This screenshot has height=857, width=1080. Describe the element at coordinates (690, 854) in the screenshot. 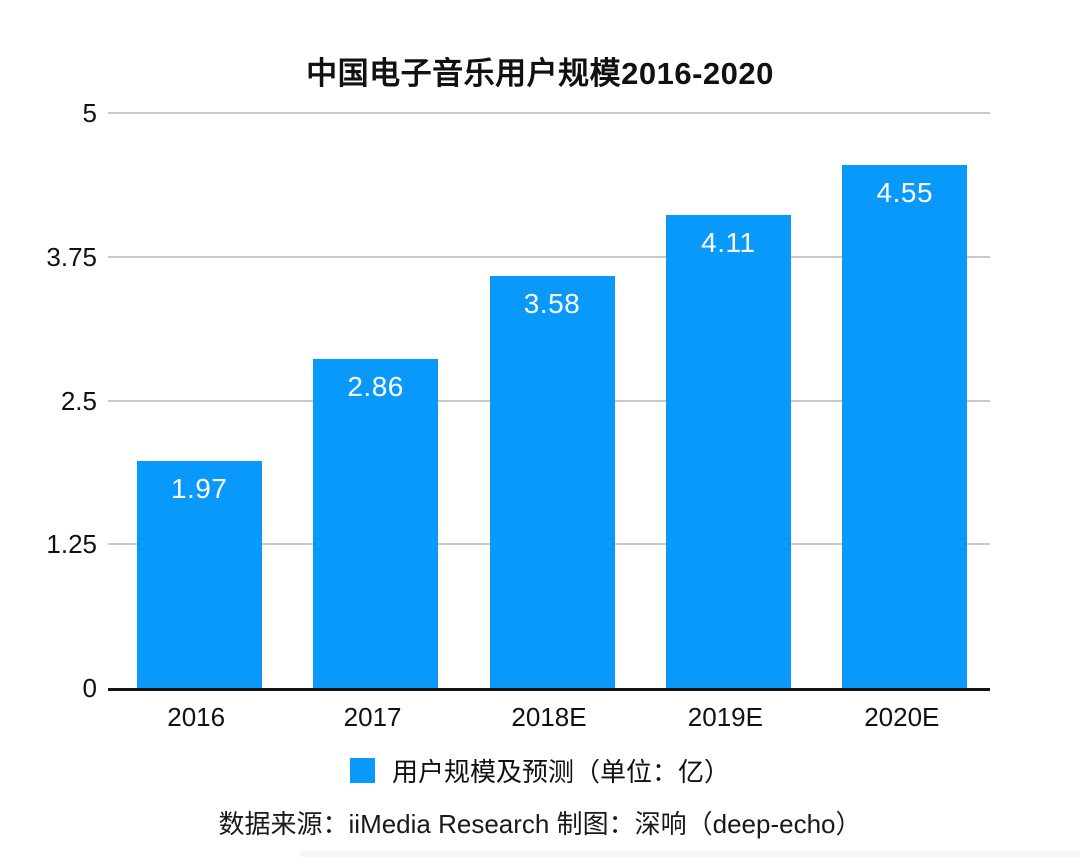

I see `bottom-edge-strip` at that location.